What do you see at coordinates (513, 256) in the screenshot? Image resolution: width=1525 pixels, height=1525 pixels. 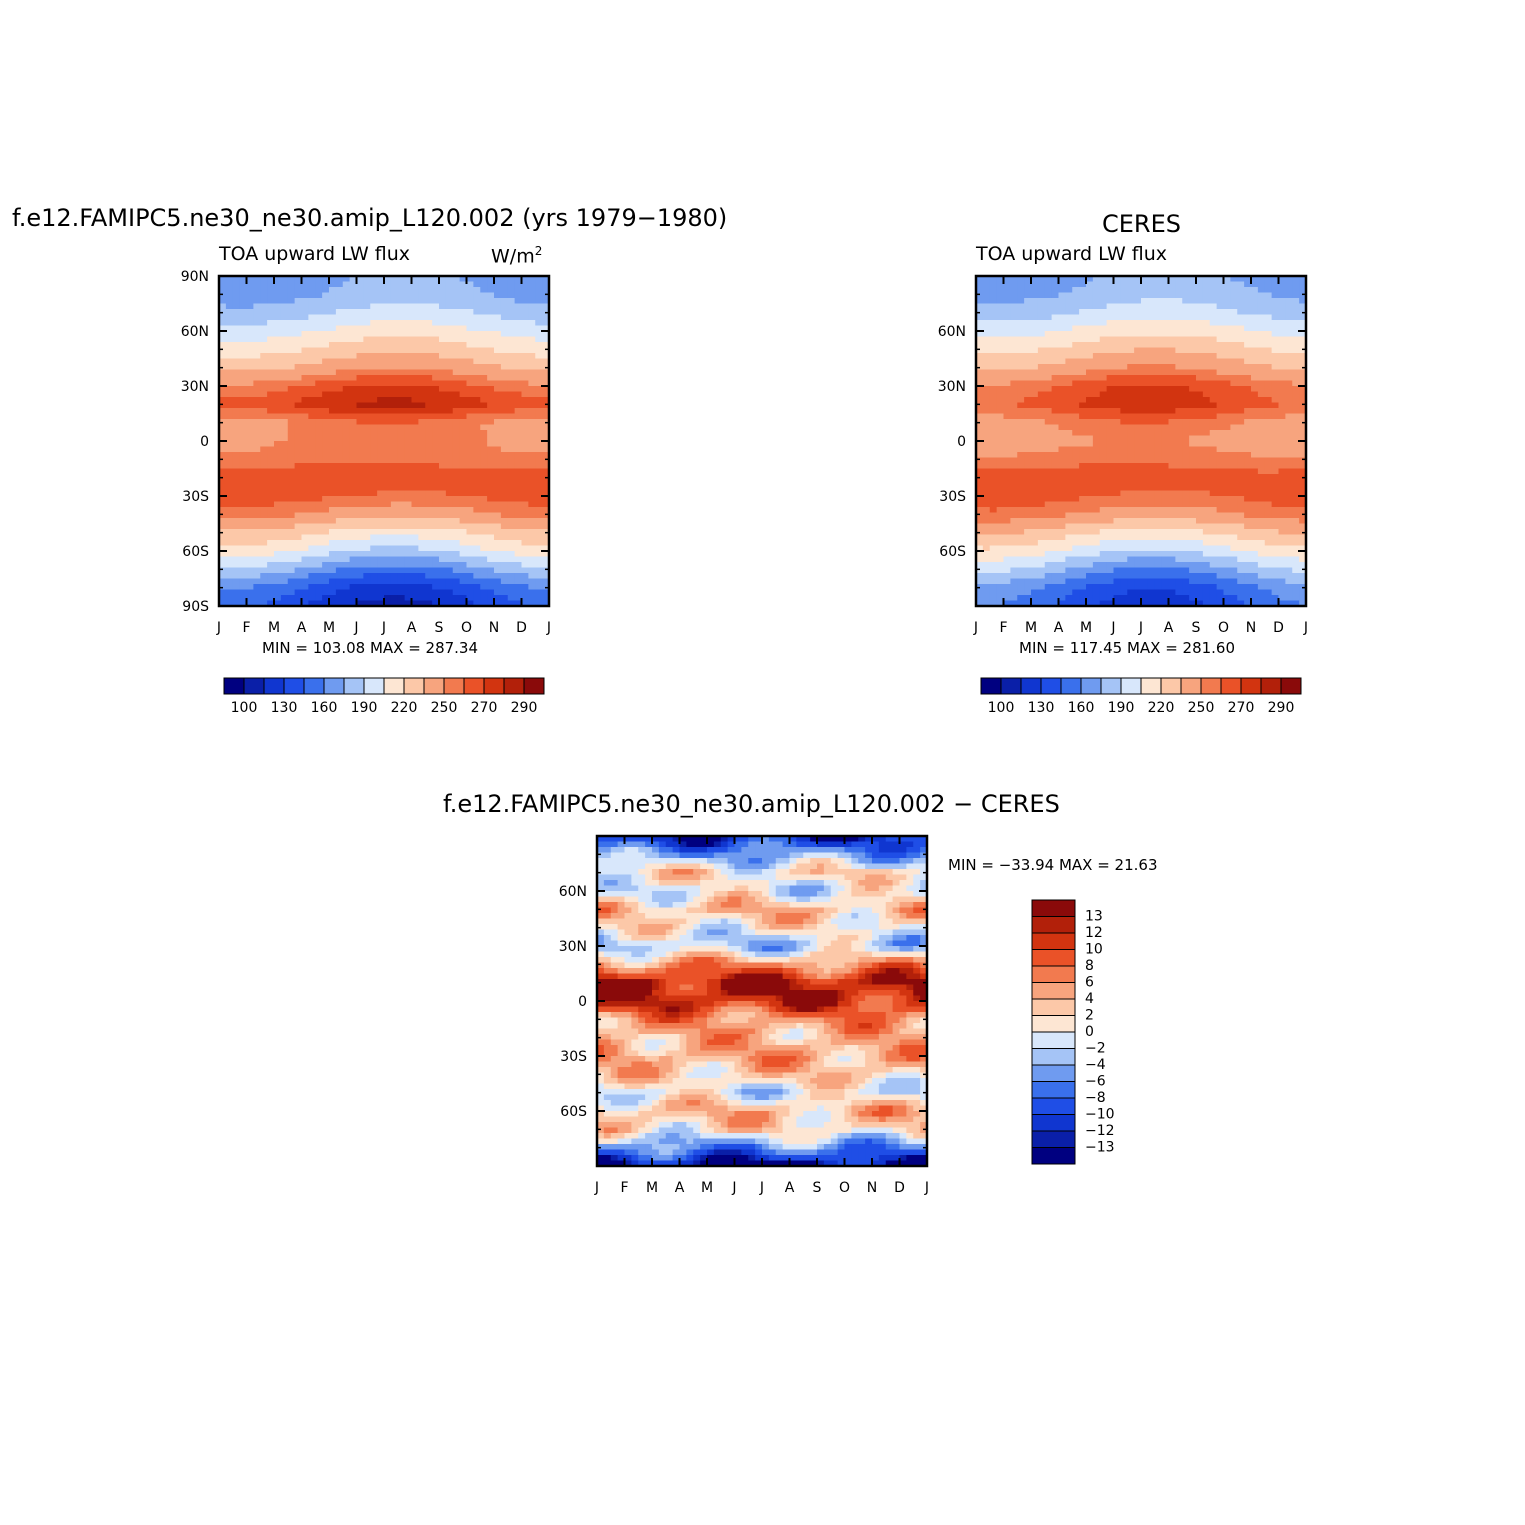 I see `units-text: W/m` at bounding box center [513, 256].